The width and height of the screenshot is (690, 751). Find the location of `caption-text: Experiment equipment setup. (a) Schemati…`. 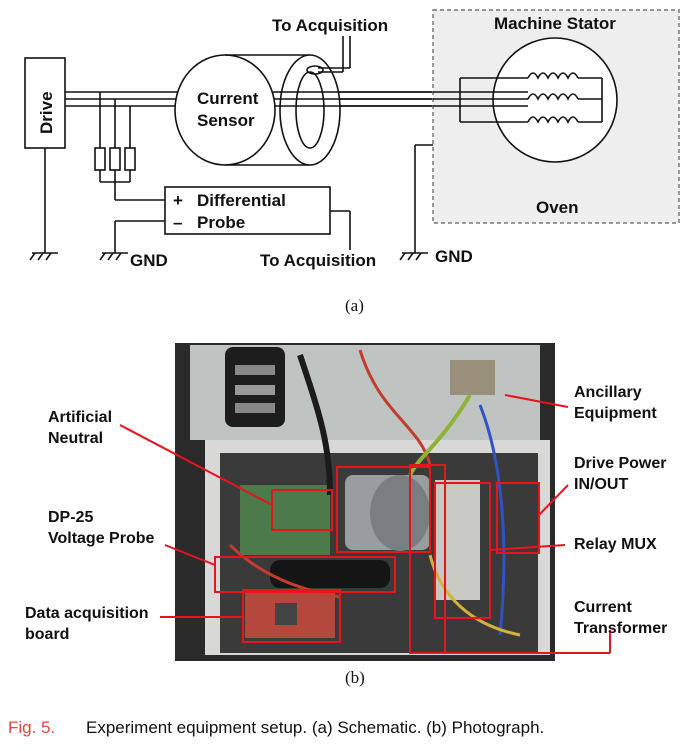

caption-text: Experiment equipment setup. (a) Schemati… is located at coordinates (315, 727).